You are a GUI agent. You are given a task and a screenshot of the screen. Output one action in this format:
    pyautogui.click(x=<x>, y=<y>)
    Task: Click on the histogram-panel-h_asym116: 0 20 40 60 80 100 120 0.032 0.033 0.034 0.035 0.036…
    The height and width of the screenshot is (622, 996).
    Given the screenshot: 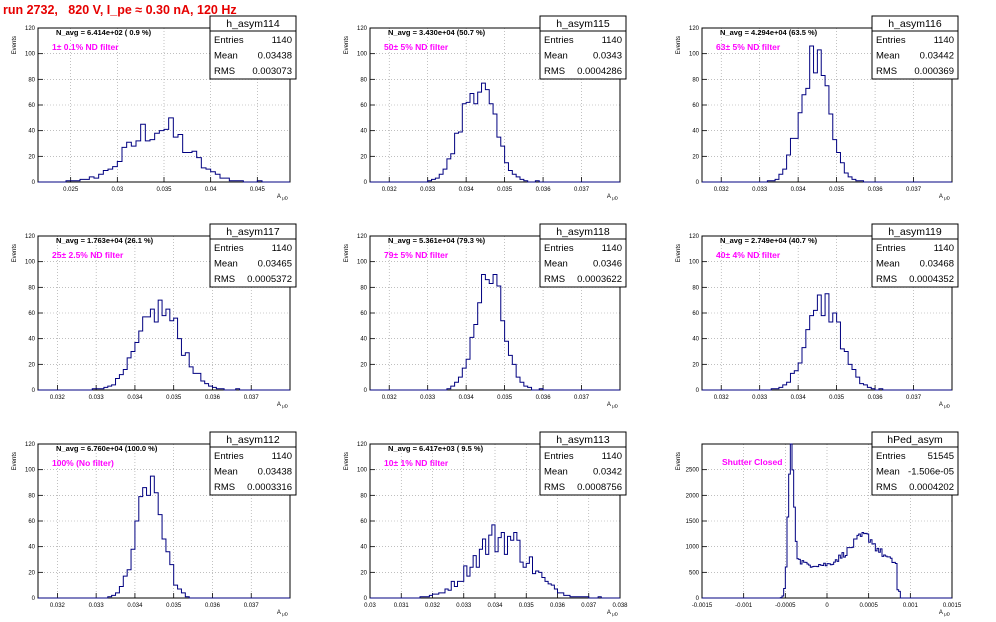 What is the action you would take?
    pyautogui.click(x=817, y=108)
    